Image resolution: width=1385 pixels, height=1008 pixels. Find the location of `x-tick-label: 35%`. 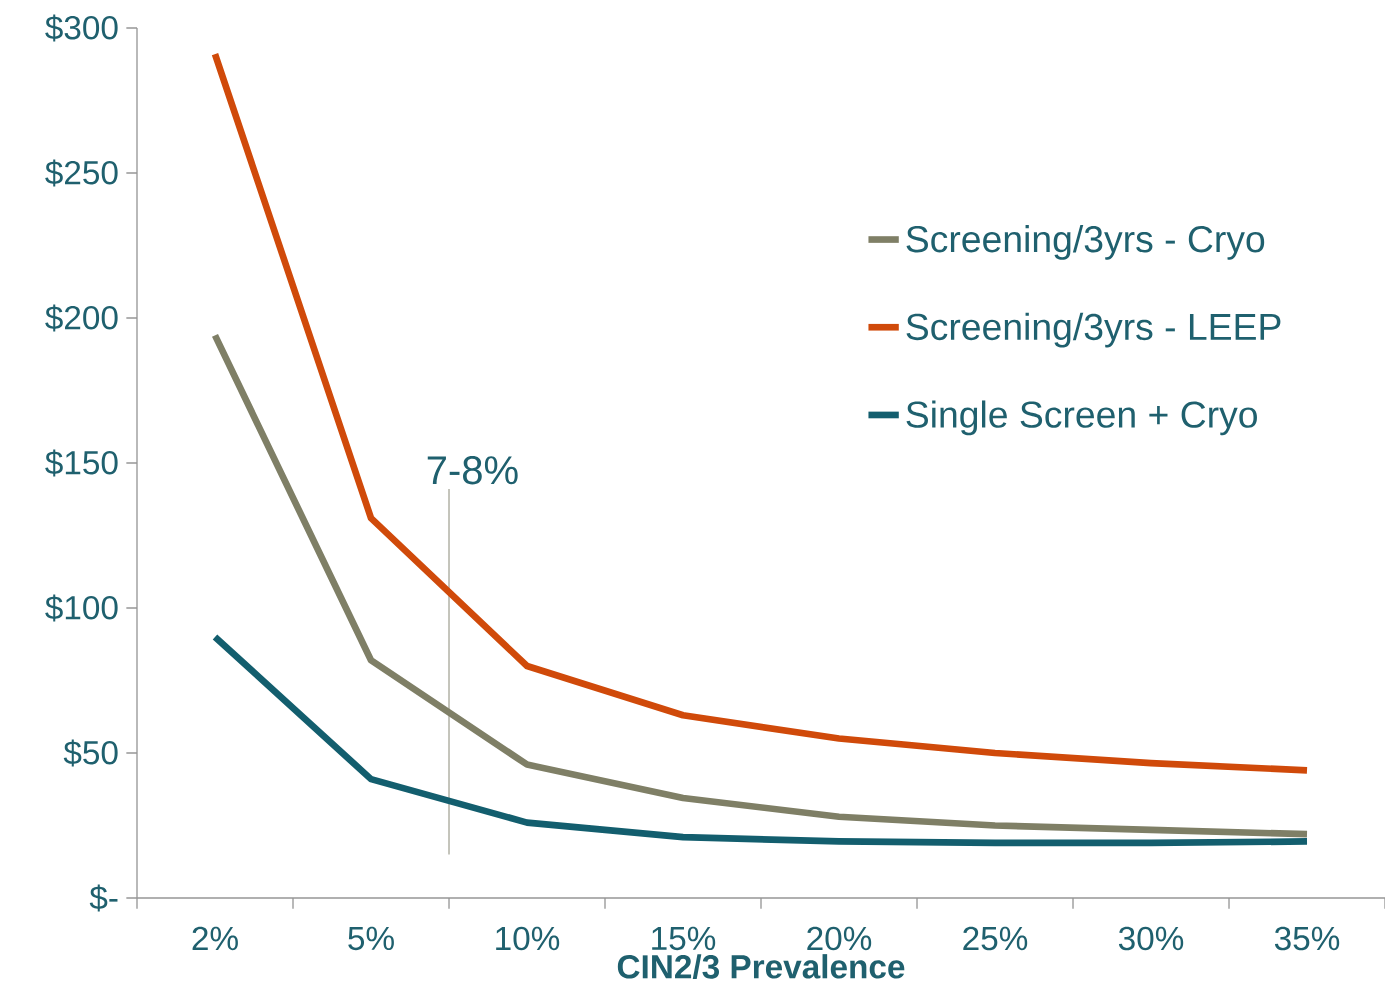

x-tick-label: 35% is located at coordinates (1307, 938).